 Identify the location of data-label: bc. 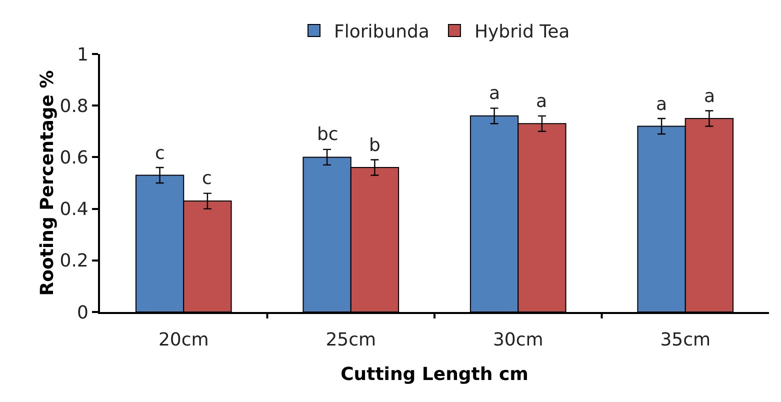
(327, 134).